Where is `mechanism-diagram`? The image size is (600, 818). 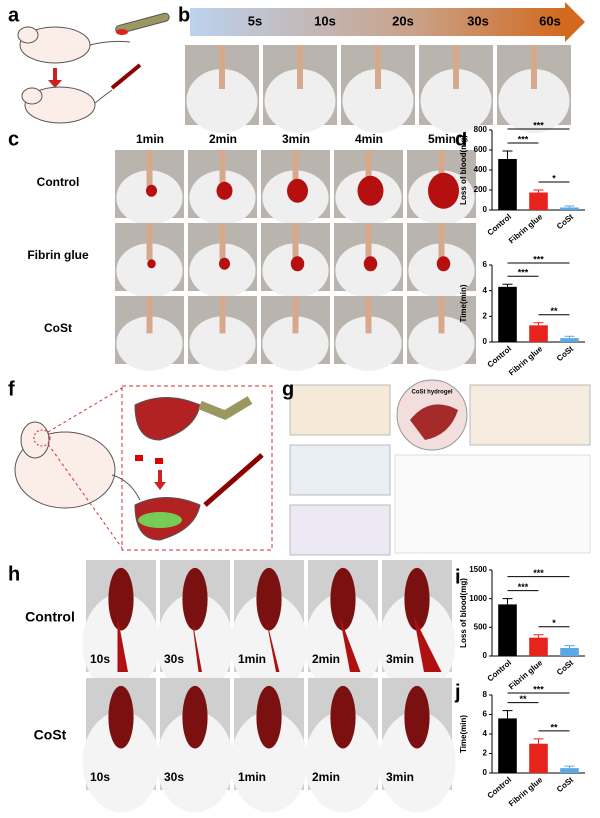
mechanism-diagram is located at coordinates (440, 467).